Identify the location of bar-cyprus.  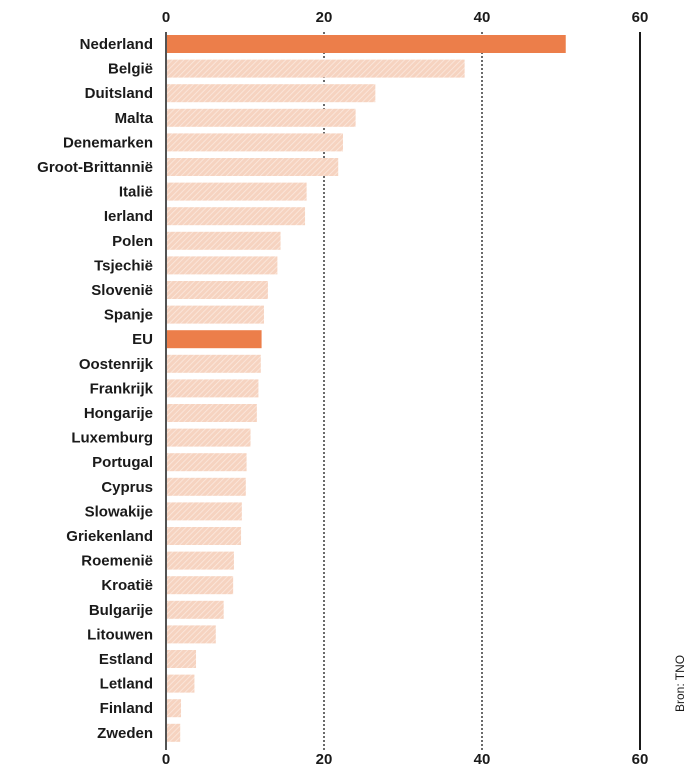
(206, 486).